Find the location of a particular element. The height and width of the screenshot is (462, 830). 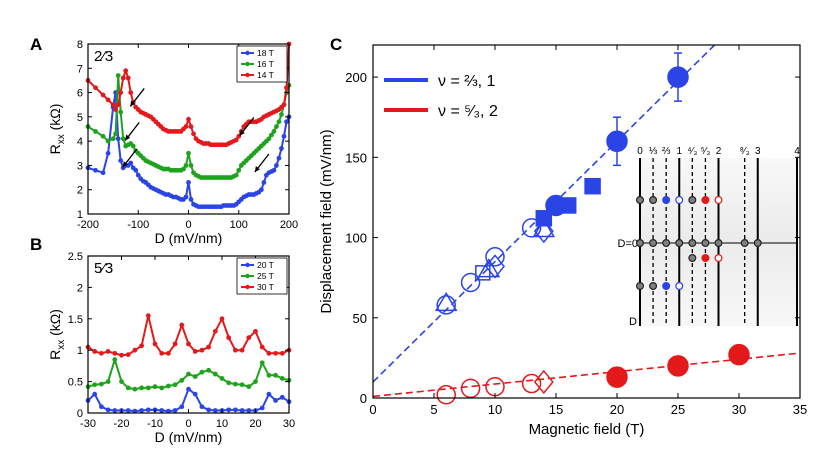

panel-A-ylabel-text: Rxx (kΩ) is located at coordinates (57, 129).